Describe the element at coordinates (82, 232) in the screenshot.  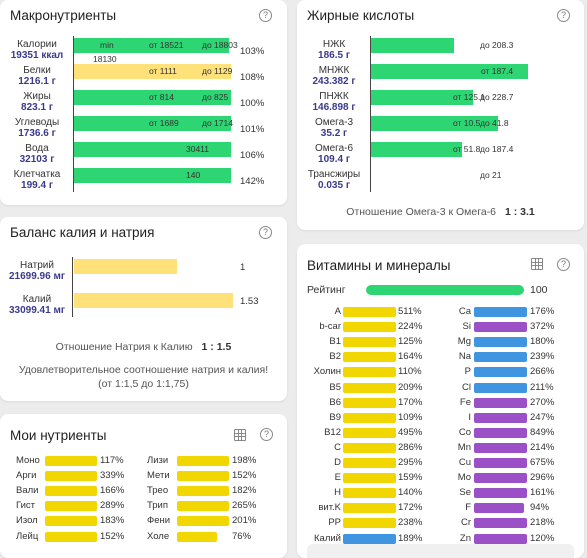
I see `balance-title: Баланс калия и натрия` at that location.